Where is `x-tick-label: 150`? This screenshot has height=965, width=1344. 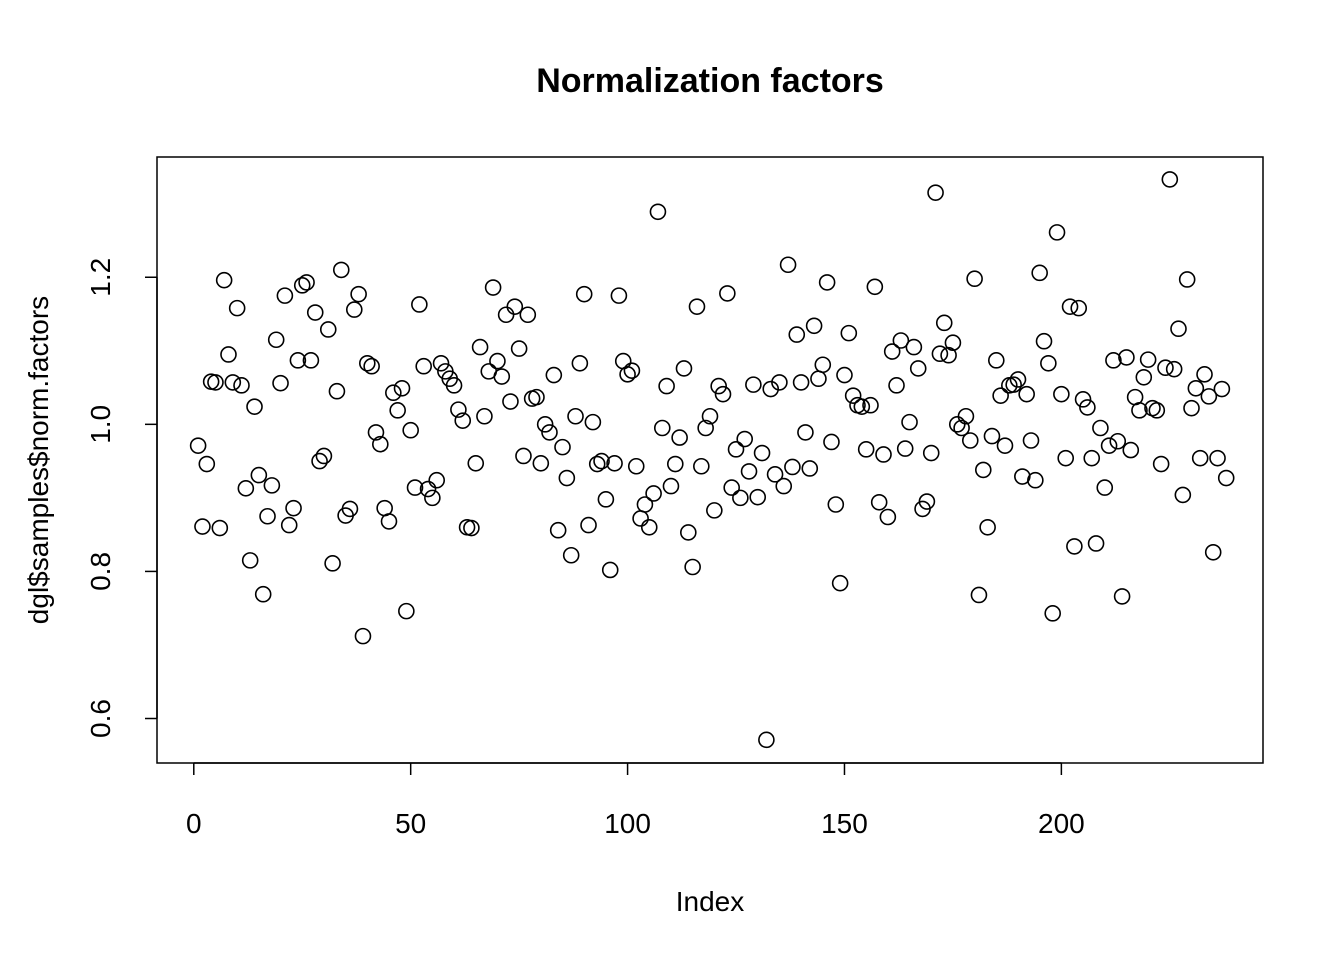 x-tick-label: 150 is located at coordinates (844, 823).